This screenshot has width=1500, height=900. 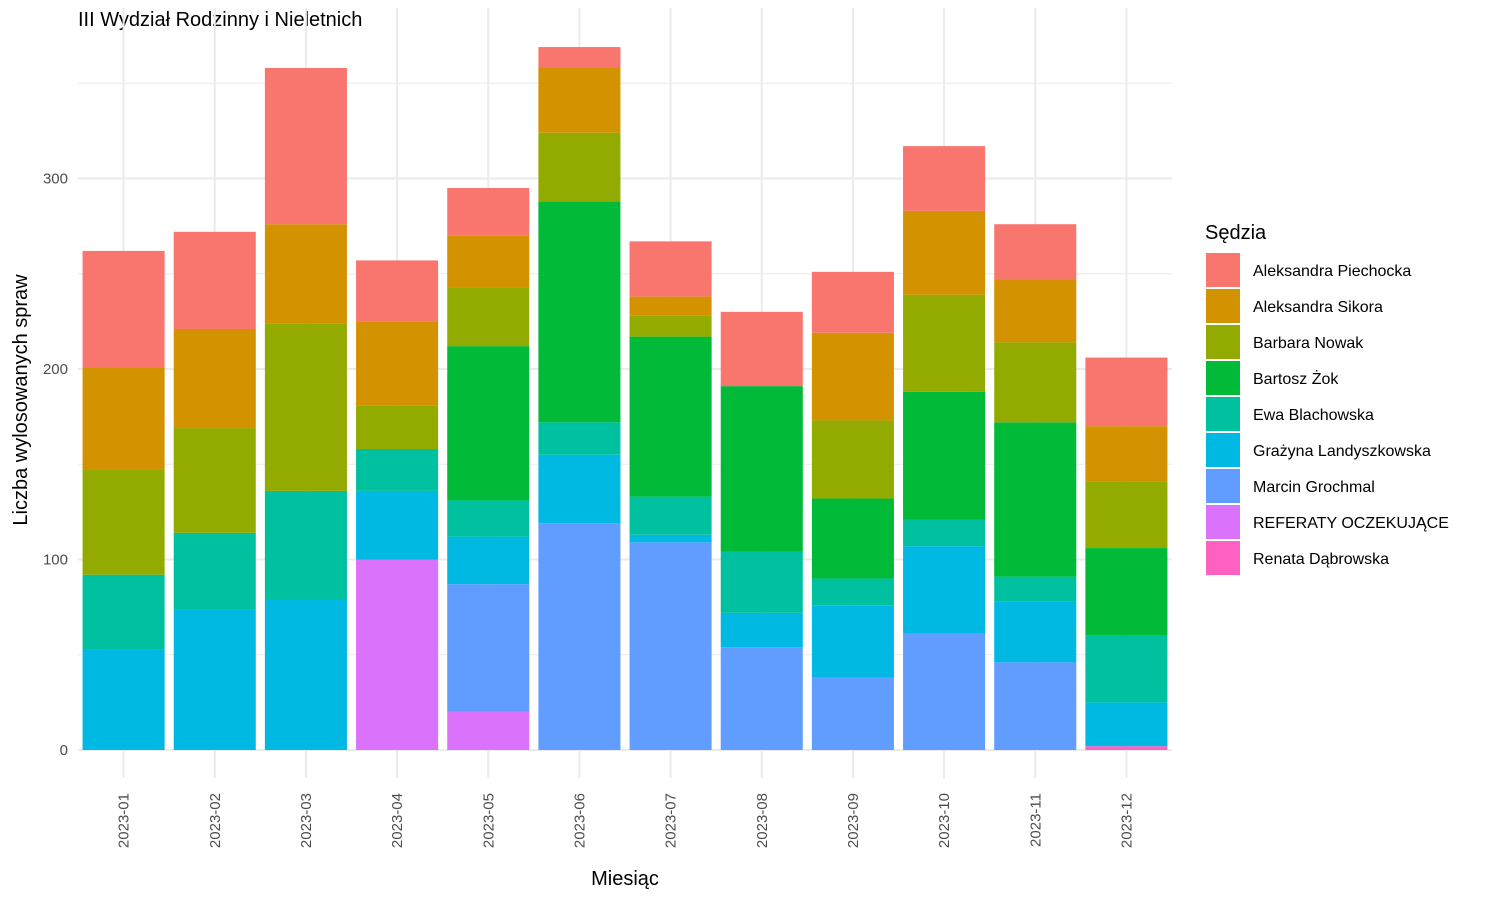 I want to click on y-tick-label: 0, so click(x=64, y=750).